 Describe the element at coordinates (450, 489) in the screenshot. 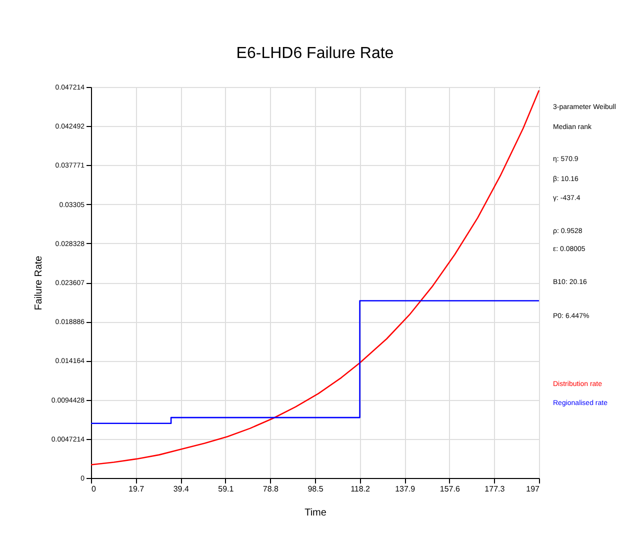

I see `x-tick-label: 157.6` at that location.